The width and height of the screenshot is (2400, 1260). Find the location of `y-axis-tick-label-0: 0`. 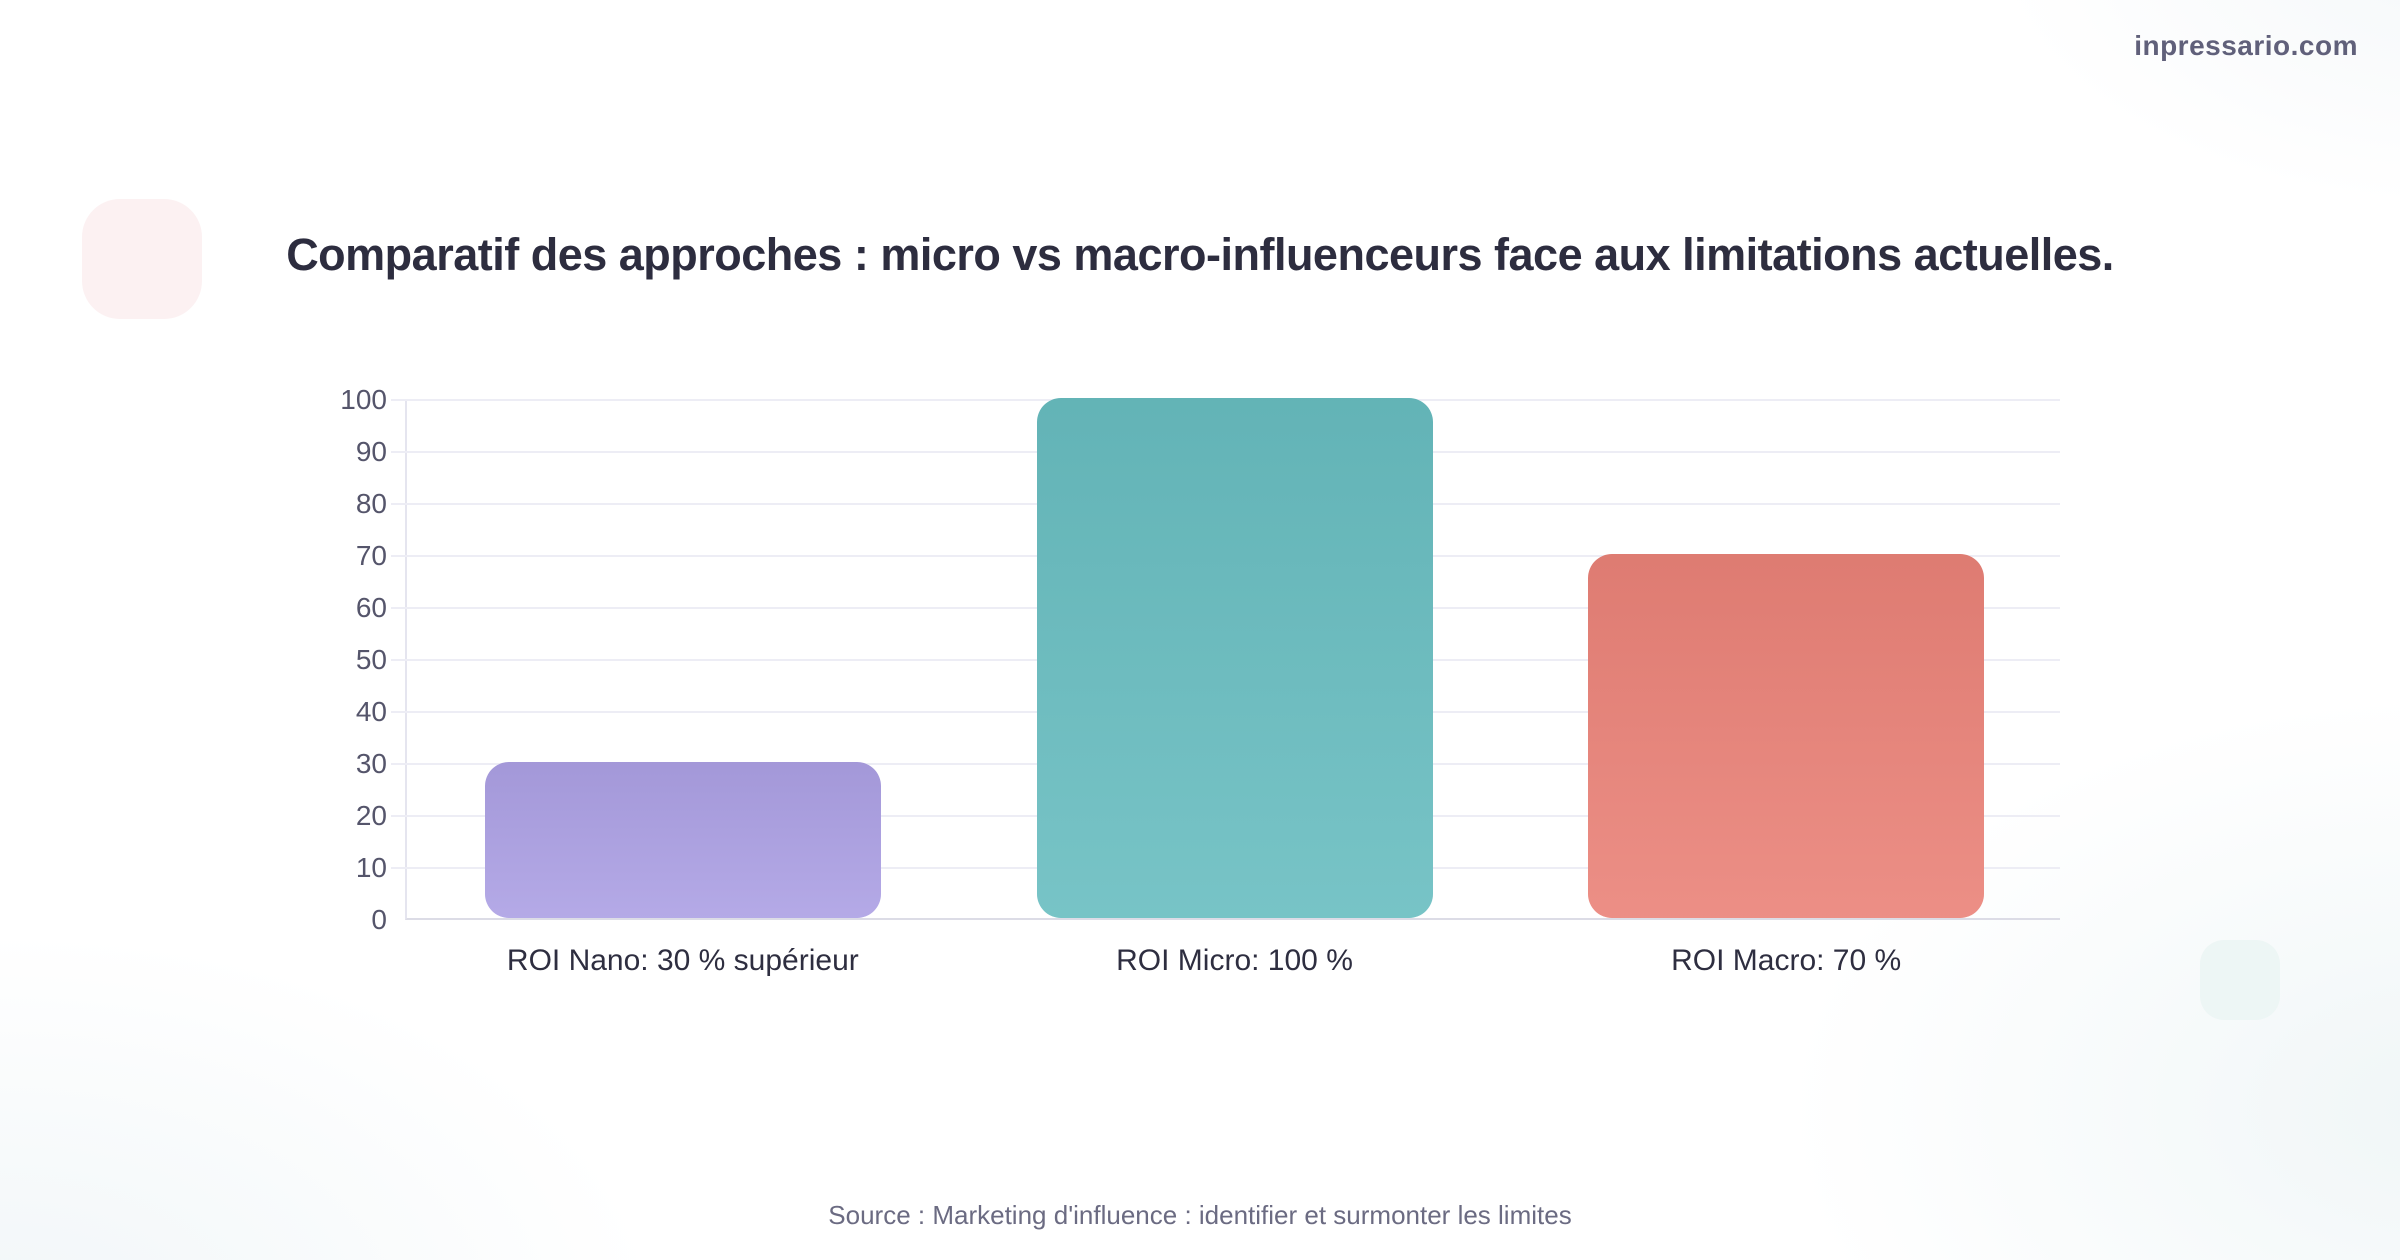

y-axis-tick-label-0: 0 is located at coordinates (379, 919).